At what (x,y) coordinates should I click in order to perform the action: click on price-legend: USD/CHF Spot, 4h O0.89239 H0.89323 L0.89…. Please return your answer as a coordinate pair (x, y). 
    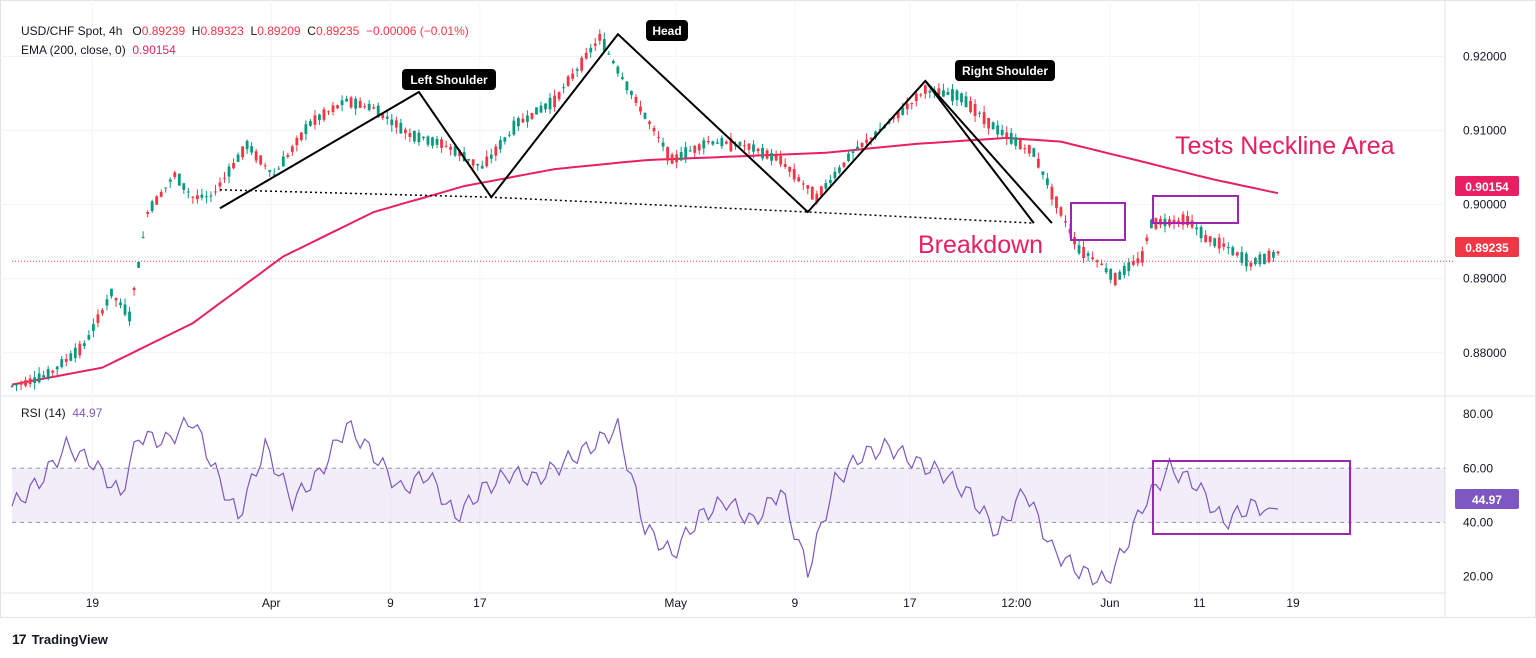
    Looking at the image, I should click on (245, 31).